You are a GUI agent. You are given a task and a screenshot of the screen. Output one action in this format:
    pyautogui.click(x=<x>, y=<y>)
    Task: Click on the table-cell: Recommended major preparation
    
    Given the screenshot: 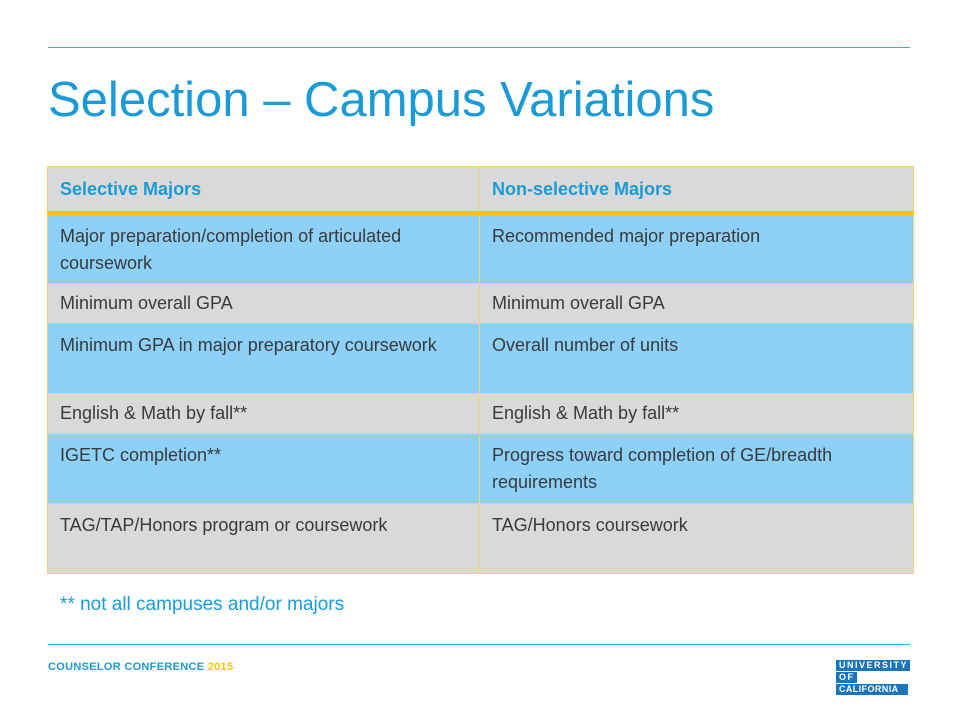 What is the action you would take?
    pyautogui.click(x=696, y=248)
    